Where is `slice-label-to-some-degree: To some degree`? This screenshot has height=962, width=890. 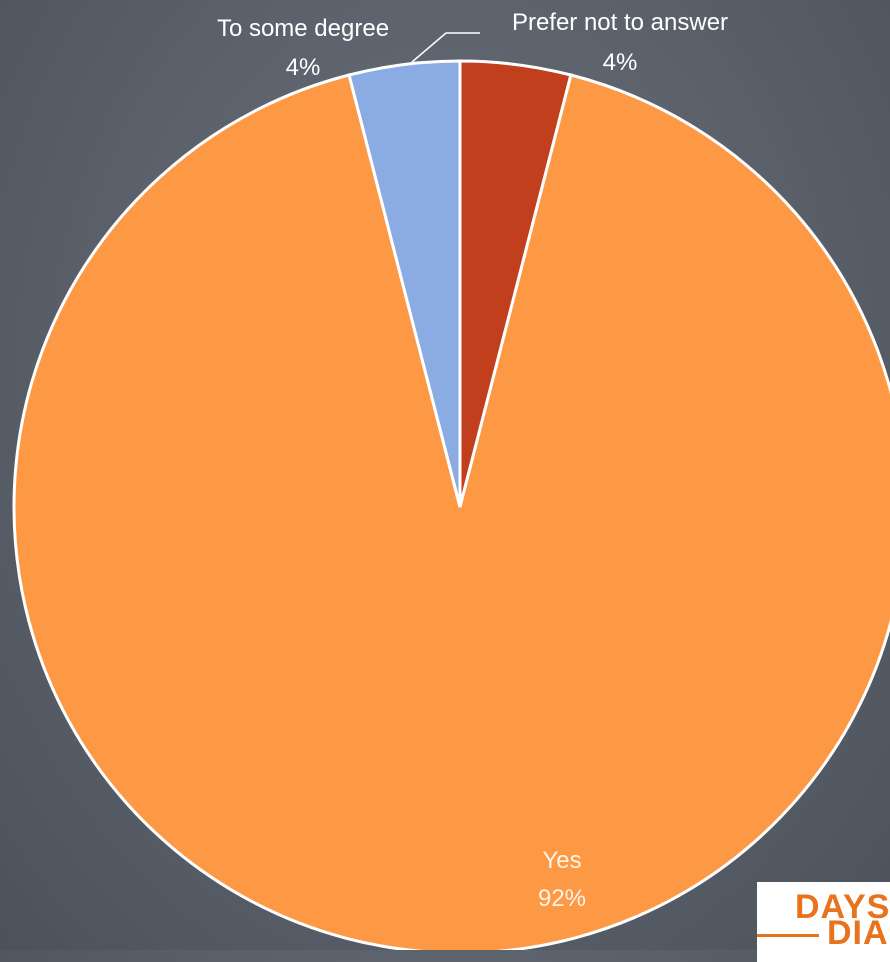
slice-label-to-some-degree: To some degree is located at coordinates (303, 28).